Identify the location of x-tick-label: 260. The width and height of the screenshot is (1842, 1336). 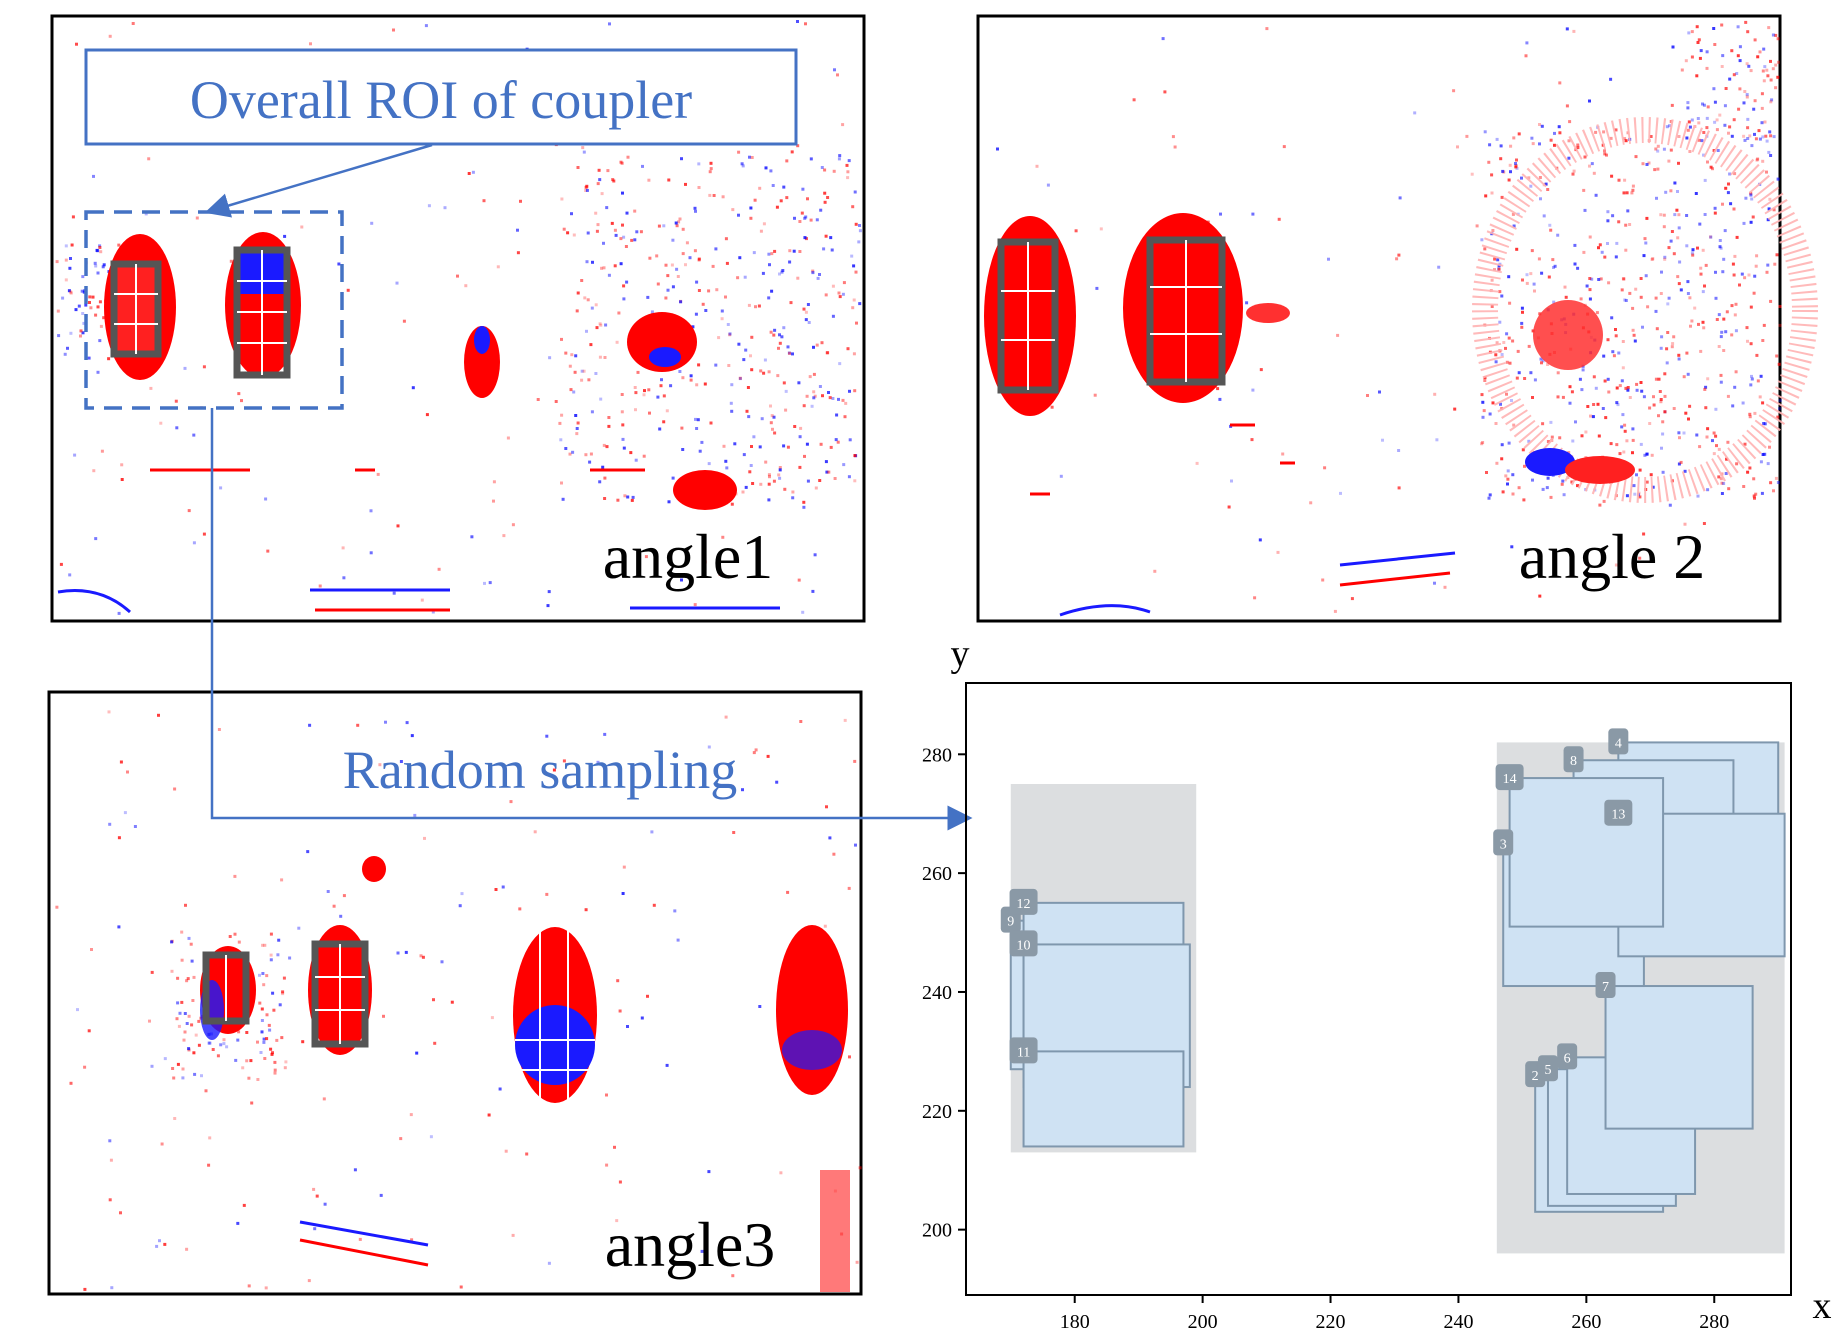
(1586, 1322).